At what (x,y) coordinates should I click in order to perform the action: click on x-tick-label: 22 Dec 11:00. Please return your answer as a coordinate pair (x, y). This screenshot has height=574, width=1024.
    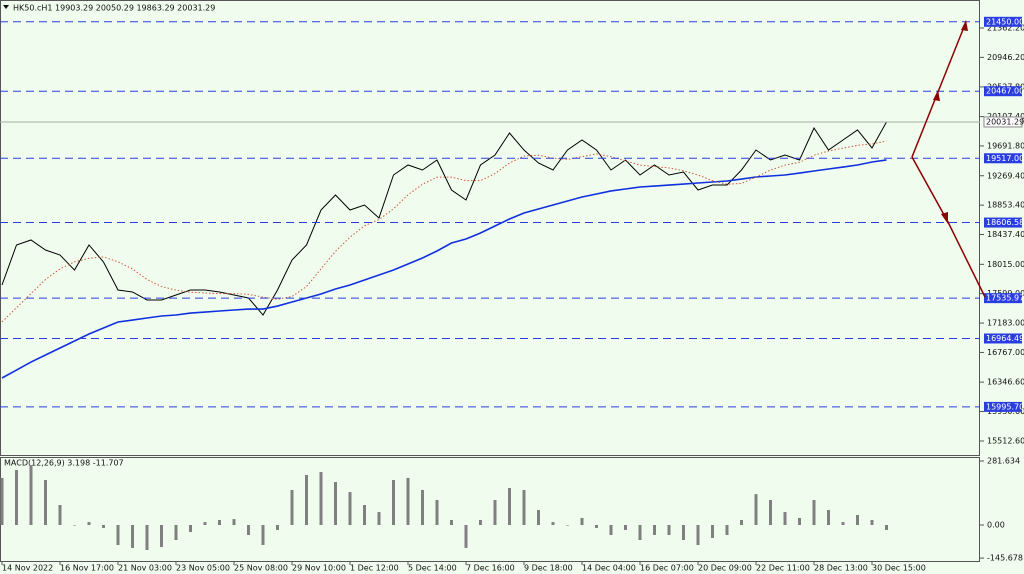
    Looking at the image, I should click on (783, 568).